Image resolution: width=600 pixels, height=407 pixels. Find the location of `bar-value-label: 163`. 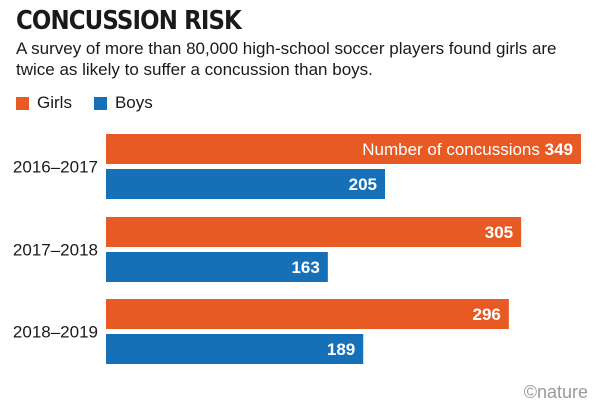

bar-value-label: 163 is located at coordinates (305, 267).